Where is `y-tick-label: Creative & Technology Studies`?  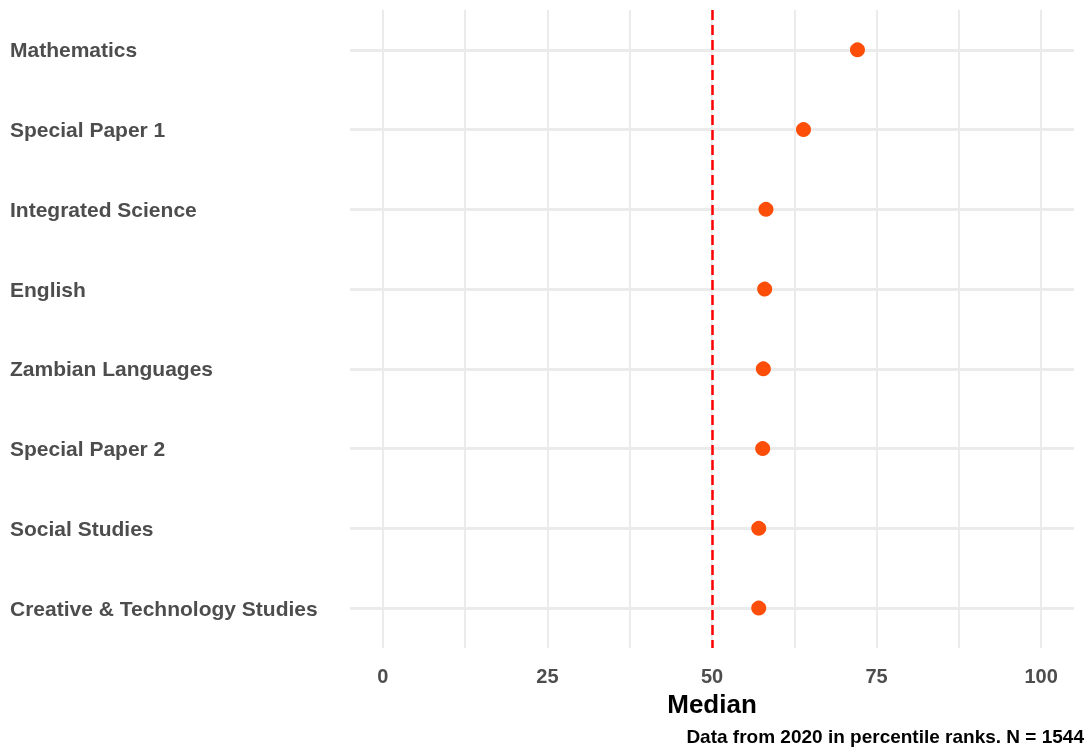
y-tick-label: Creative & Technology Studies is located at coordinates (164, 608).